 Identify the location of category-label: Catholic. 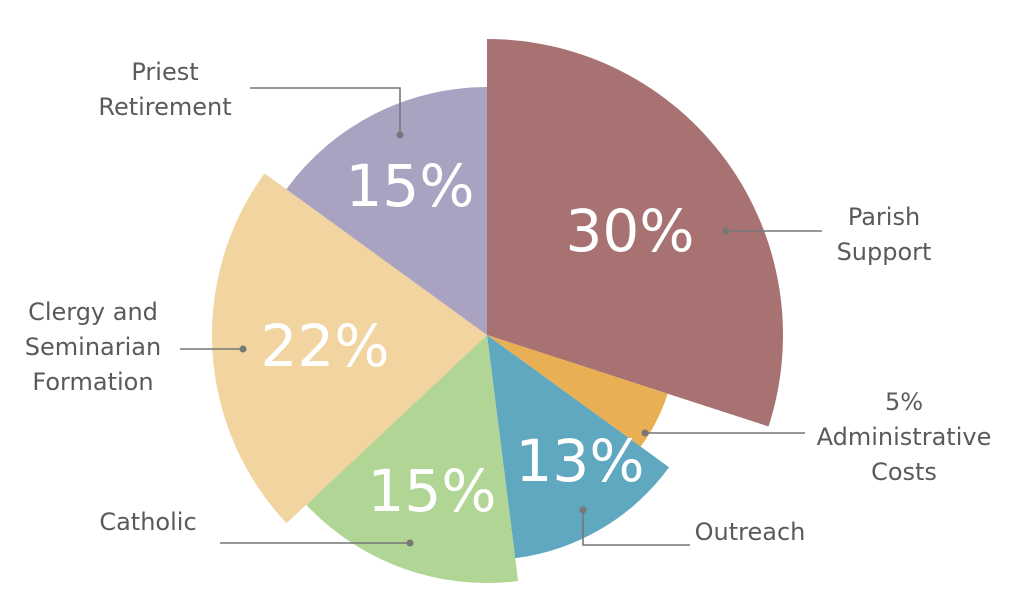
(147, 522).